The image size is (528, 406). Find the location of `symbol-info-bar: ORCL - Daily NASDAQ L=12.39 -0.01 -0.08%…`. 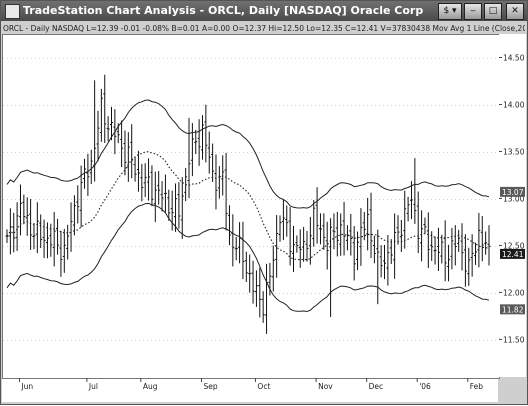

symbol-info-bar: ORCL - Daily NASDAQ L=12.39 -0.01 -0.08%… is located at coordinates (264, 28).